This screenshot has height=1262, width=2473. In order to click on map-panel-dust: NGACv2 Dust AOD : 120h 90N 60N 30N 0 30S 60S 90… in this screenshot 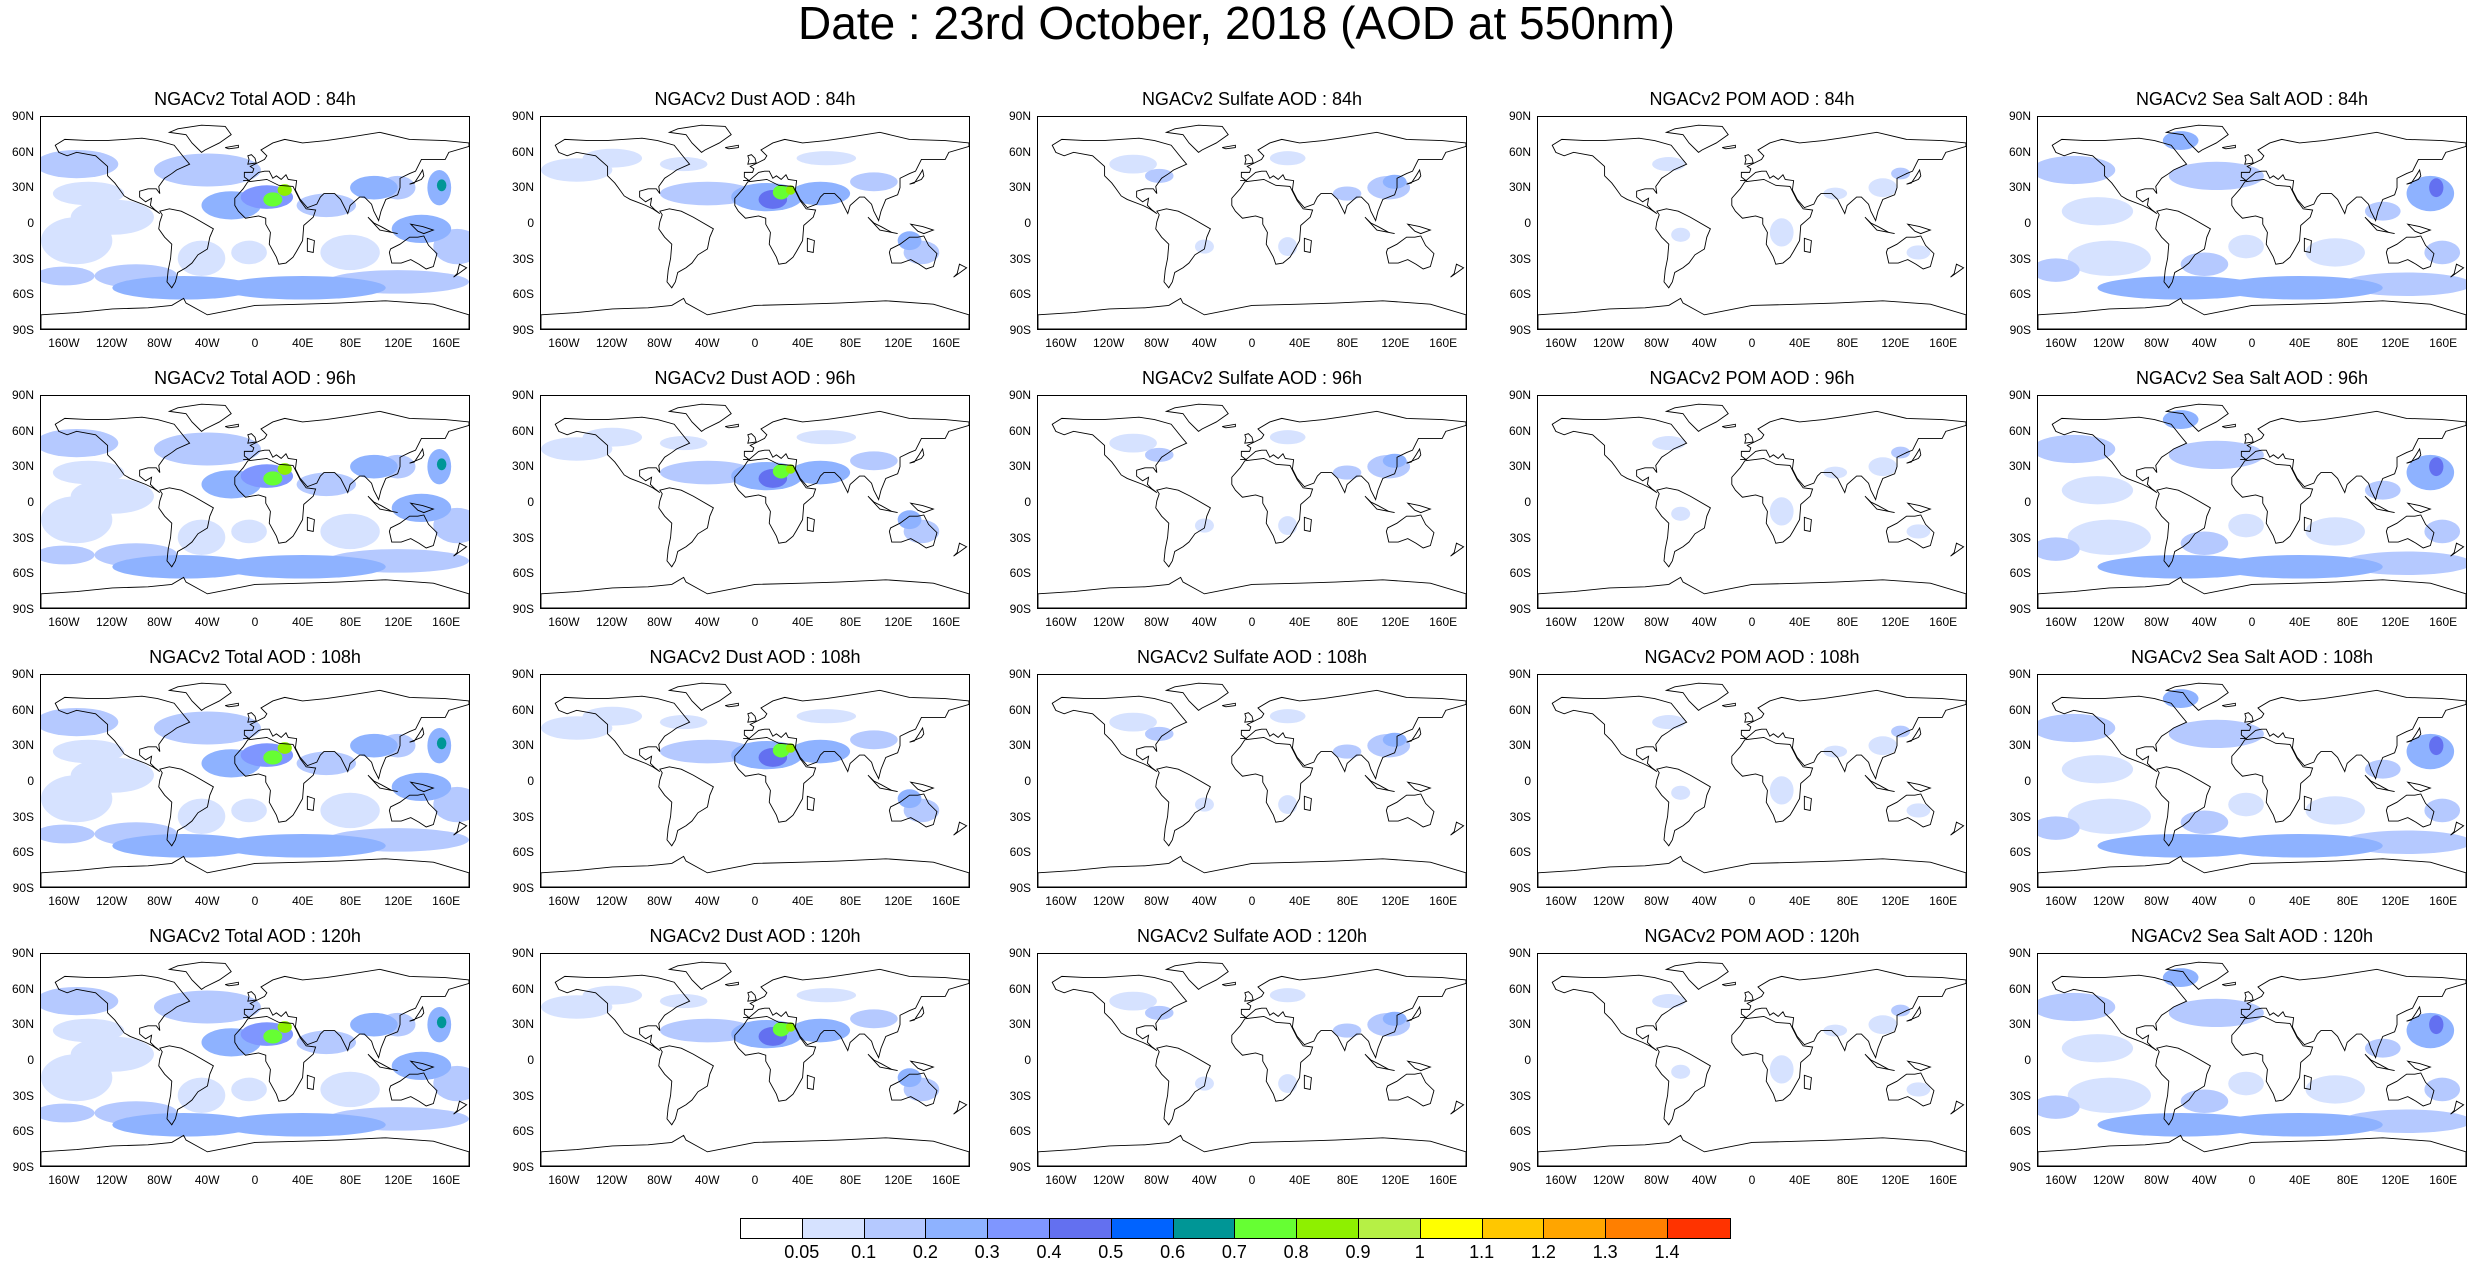, I will do `click(735, 1062)`.